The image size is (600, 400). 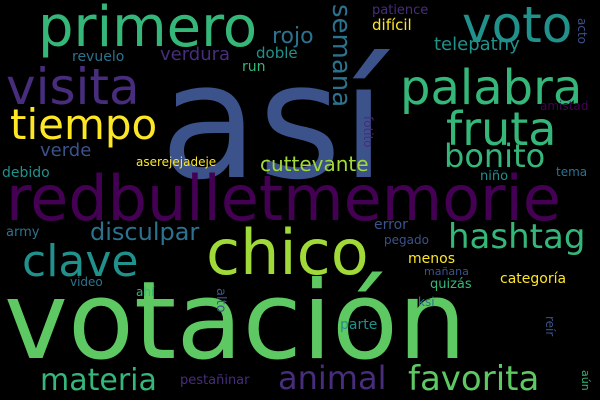 I want to click on word-bonito: bonito, so click(x=495, y=156).